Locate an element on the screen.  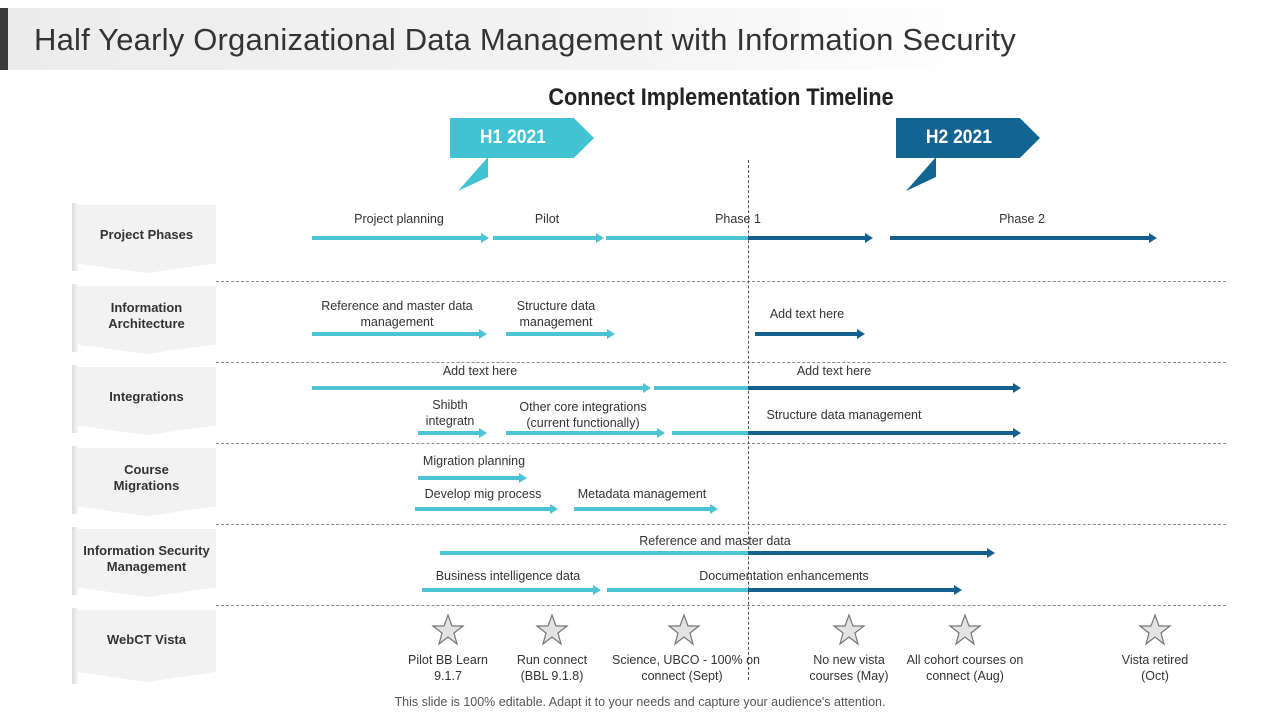
row-label-text: Information Architecture is located at coordinates (146, 315).